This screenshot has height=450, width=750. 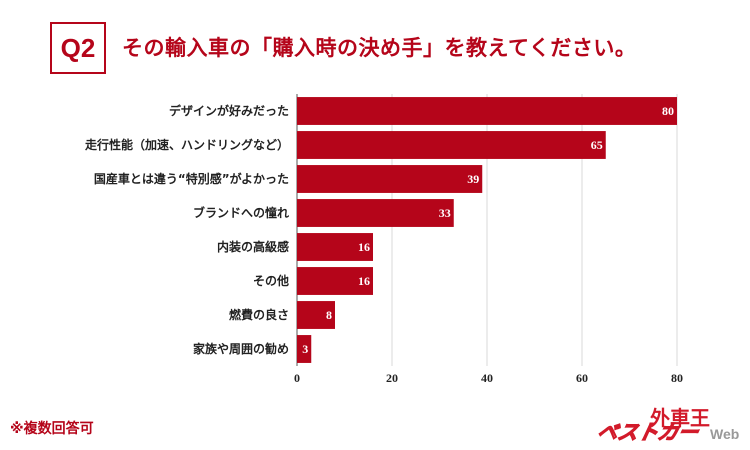 I want to click on bar-value-label: 3, so click(x=305, y=349).